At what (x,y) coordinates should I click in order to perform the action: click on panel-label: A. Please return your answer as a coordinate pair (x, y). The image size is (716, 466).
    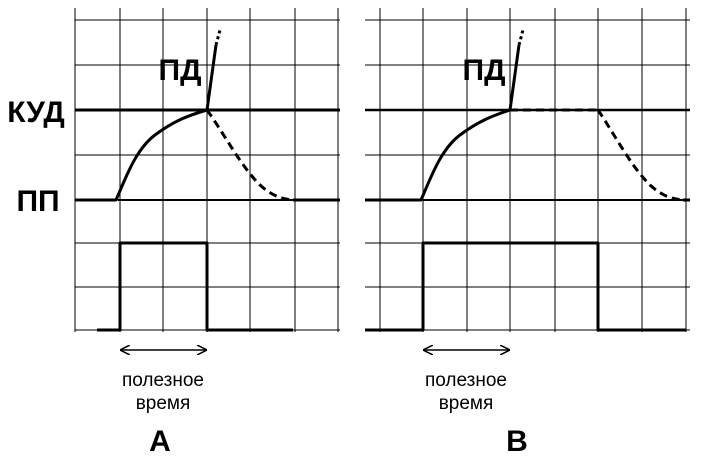
    Looking at the image, I should click on (160, 441).